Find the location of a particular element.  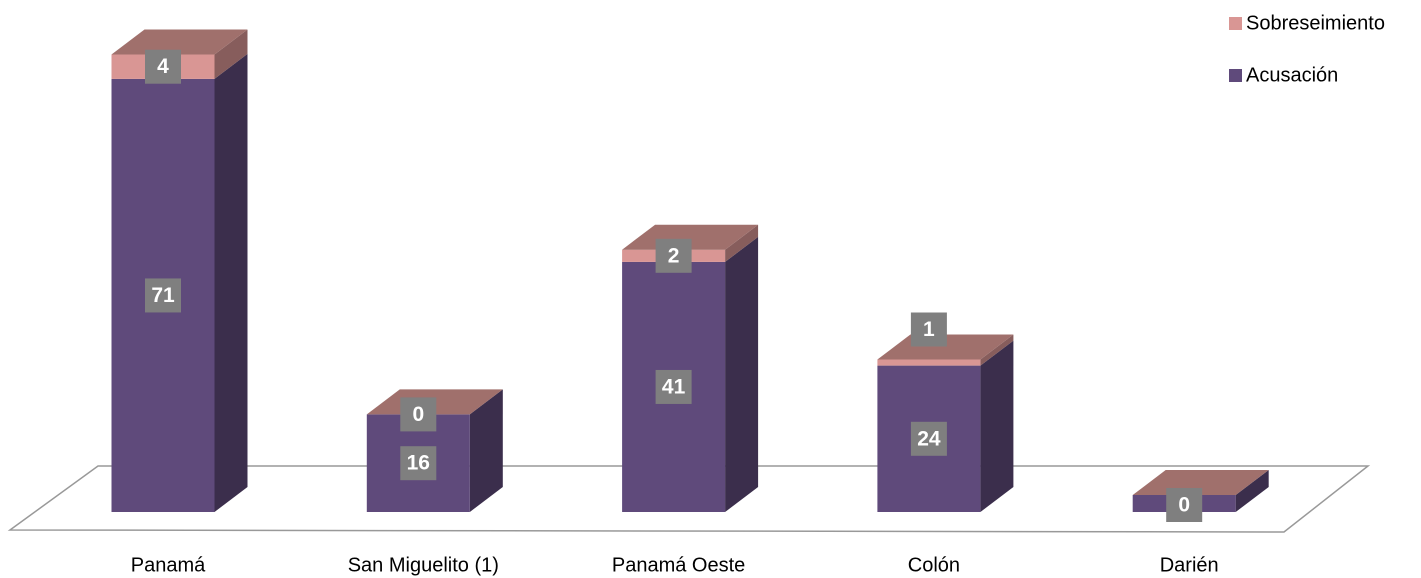

data-label: 1 is located at coordinates (929, 329).